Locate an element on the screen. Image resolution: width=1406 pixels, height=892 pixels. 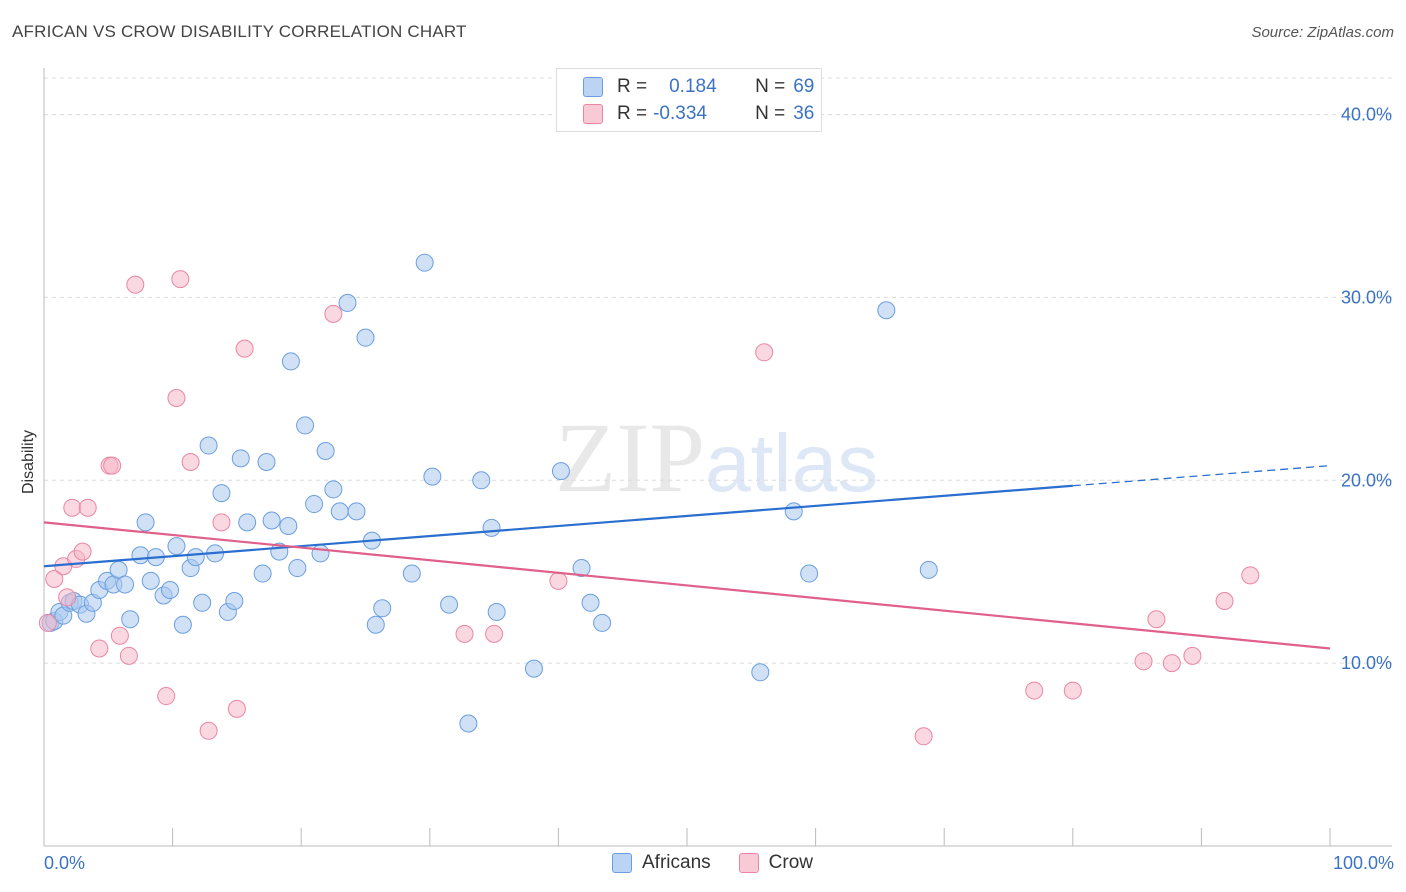
watermark-atlas: atlas is located at coordinates (792, 463).